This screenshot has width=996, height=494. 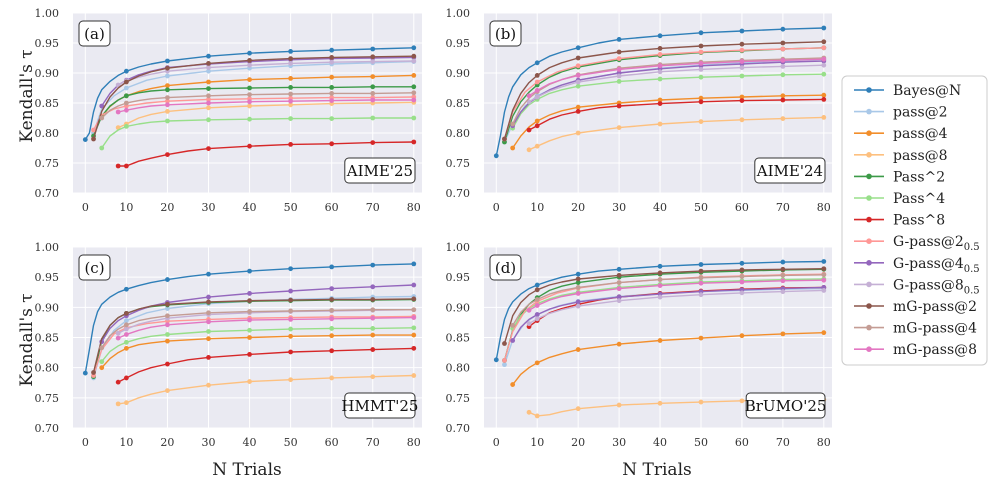 I want to click on legend-label-subscript: 0.5, so click(x=972, y=247).